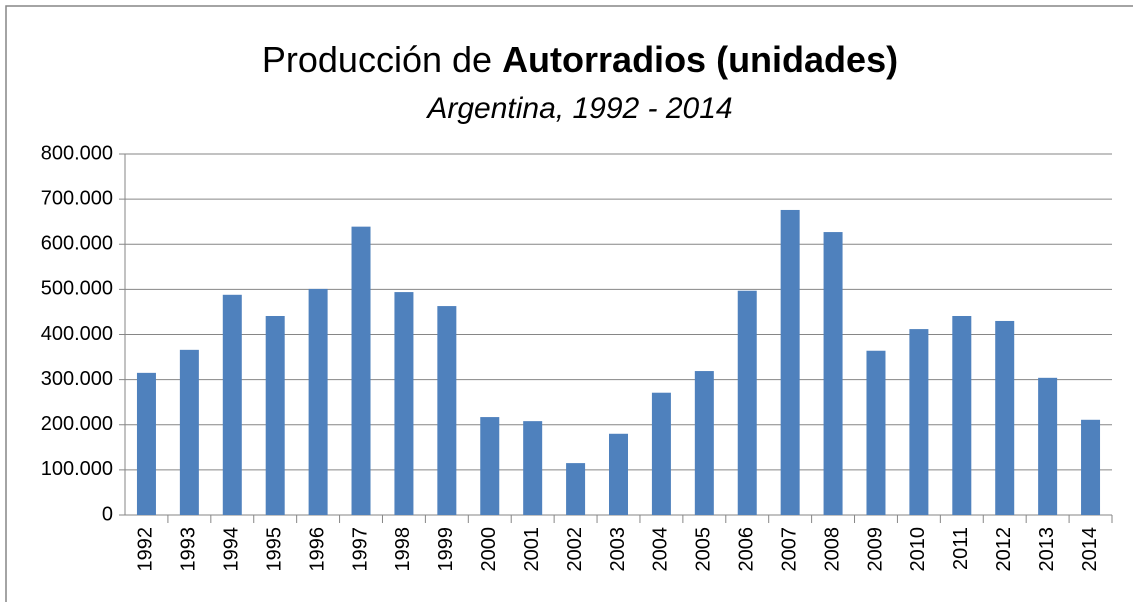  What do you see at coordinates (77, 334) in the screenshot?
I see `y-tick-label: 400.000` at bounding box center [77, 334].